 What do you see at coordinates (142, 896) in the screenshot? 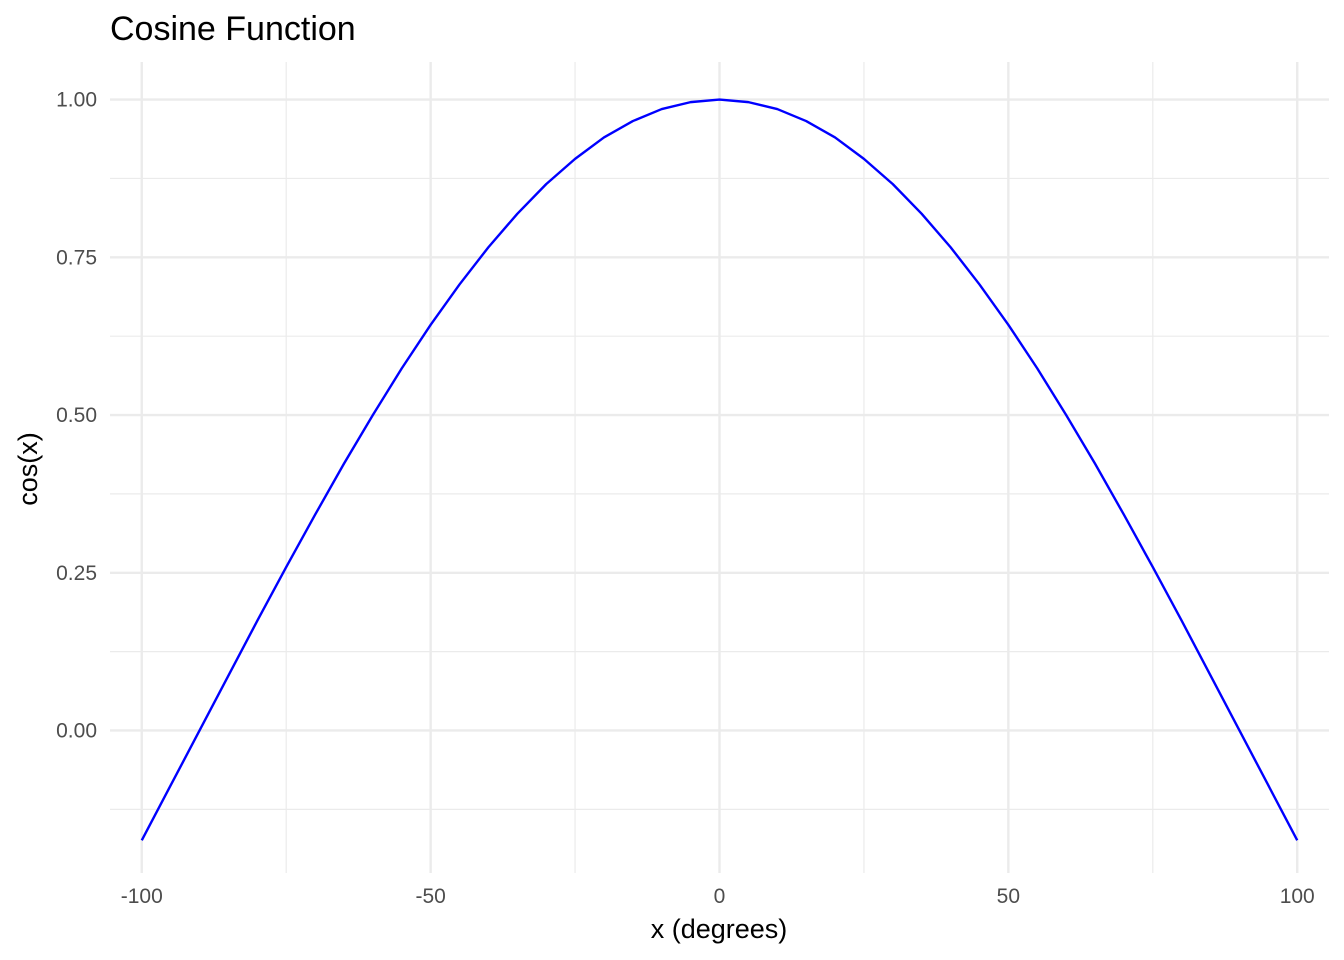
I see `x-tick-label: -100` at bounding box center [142, 896].